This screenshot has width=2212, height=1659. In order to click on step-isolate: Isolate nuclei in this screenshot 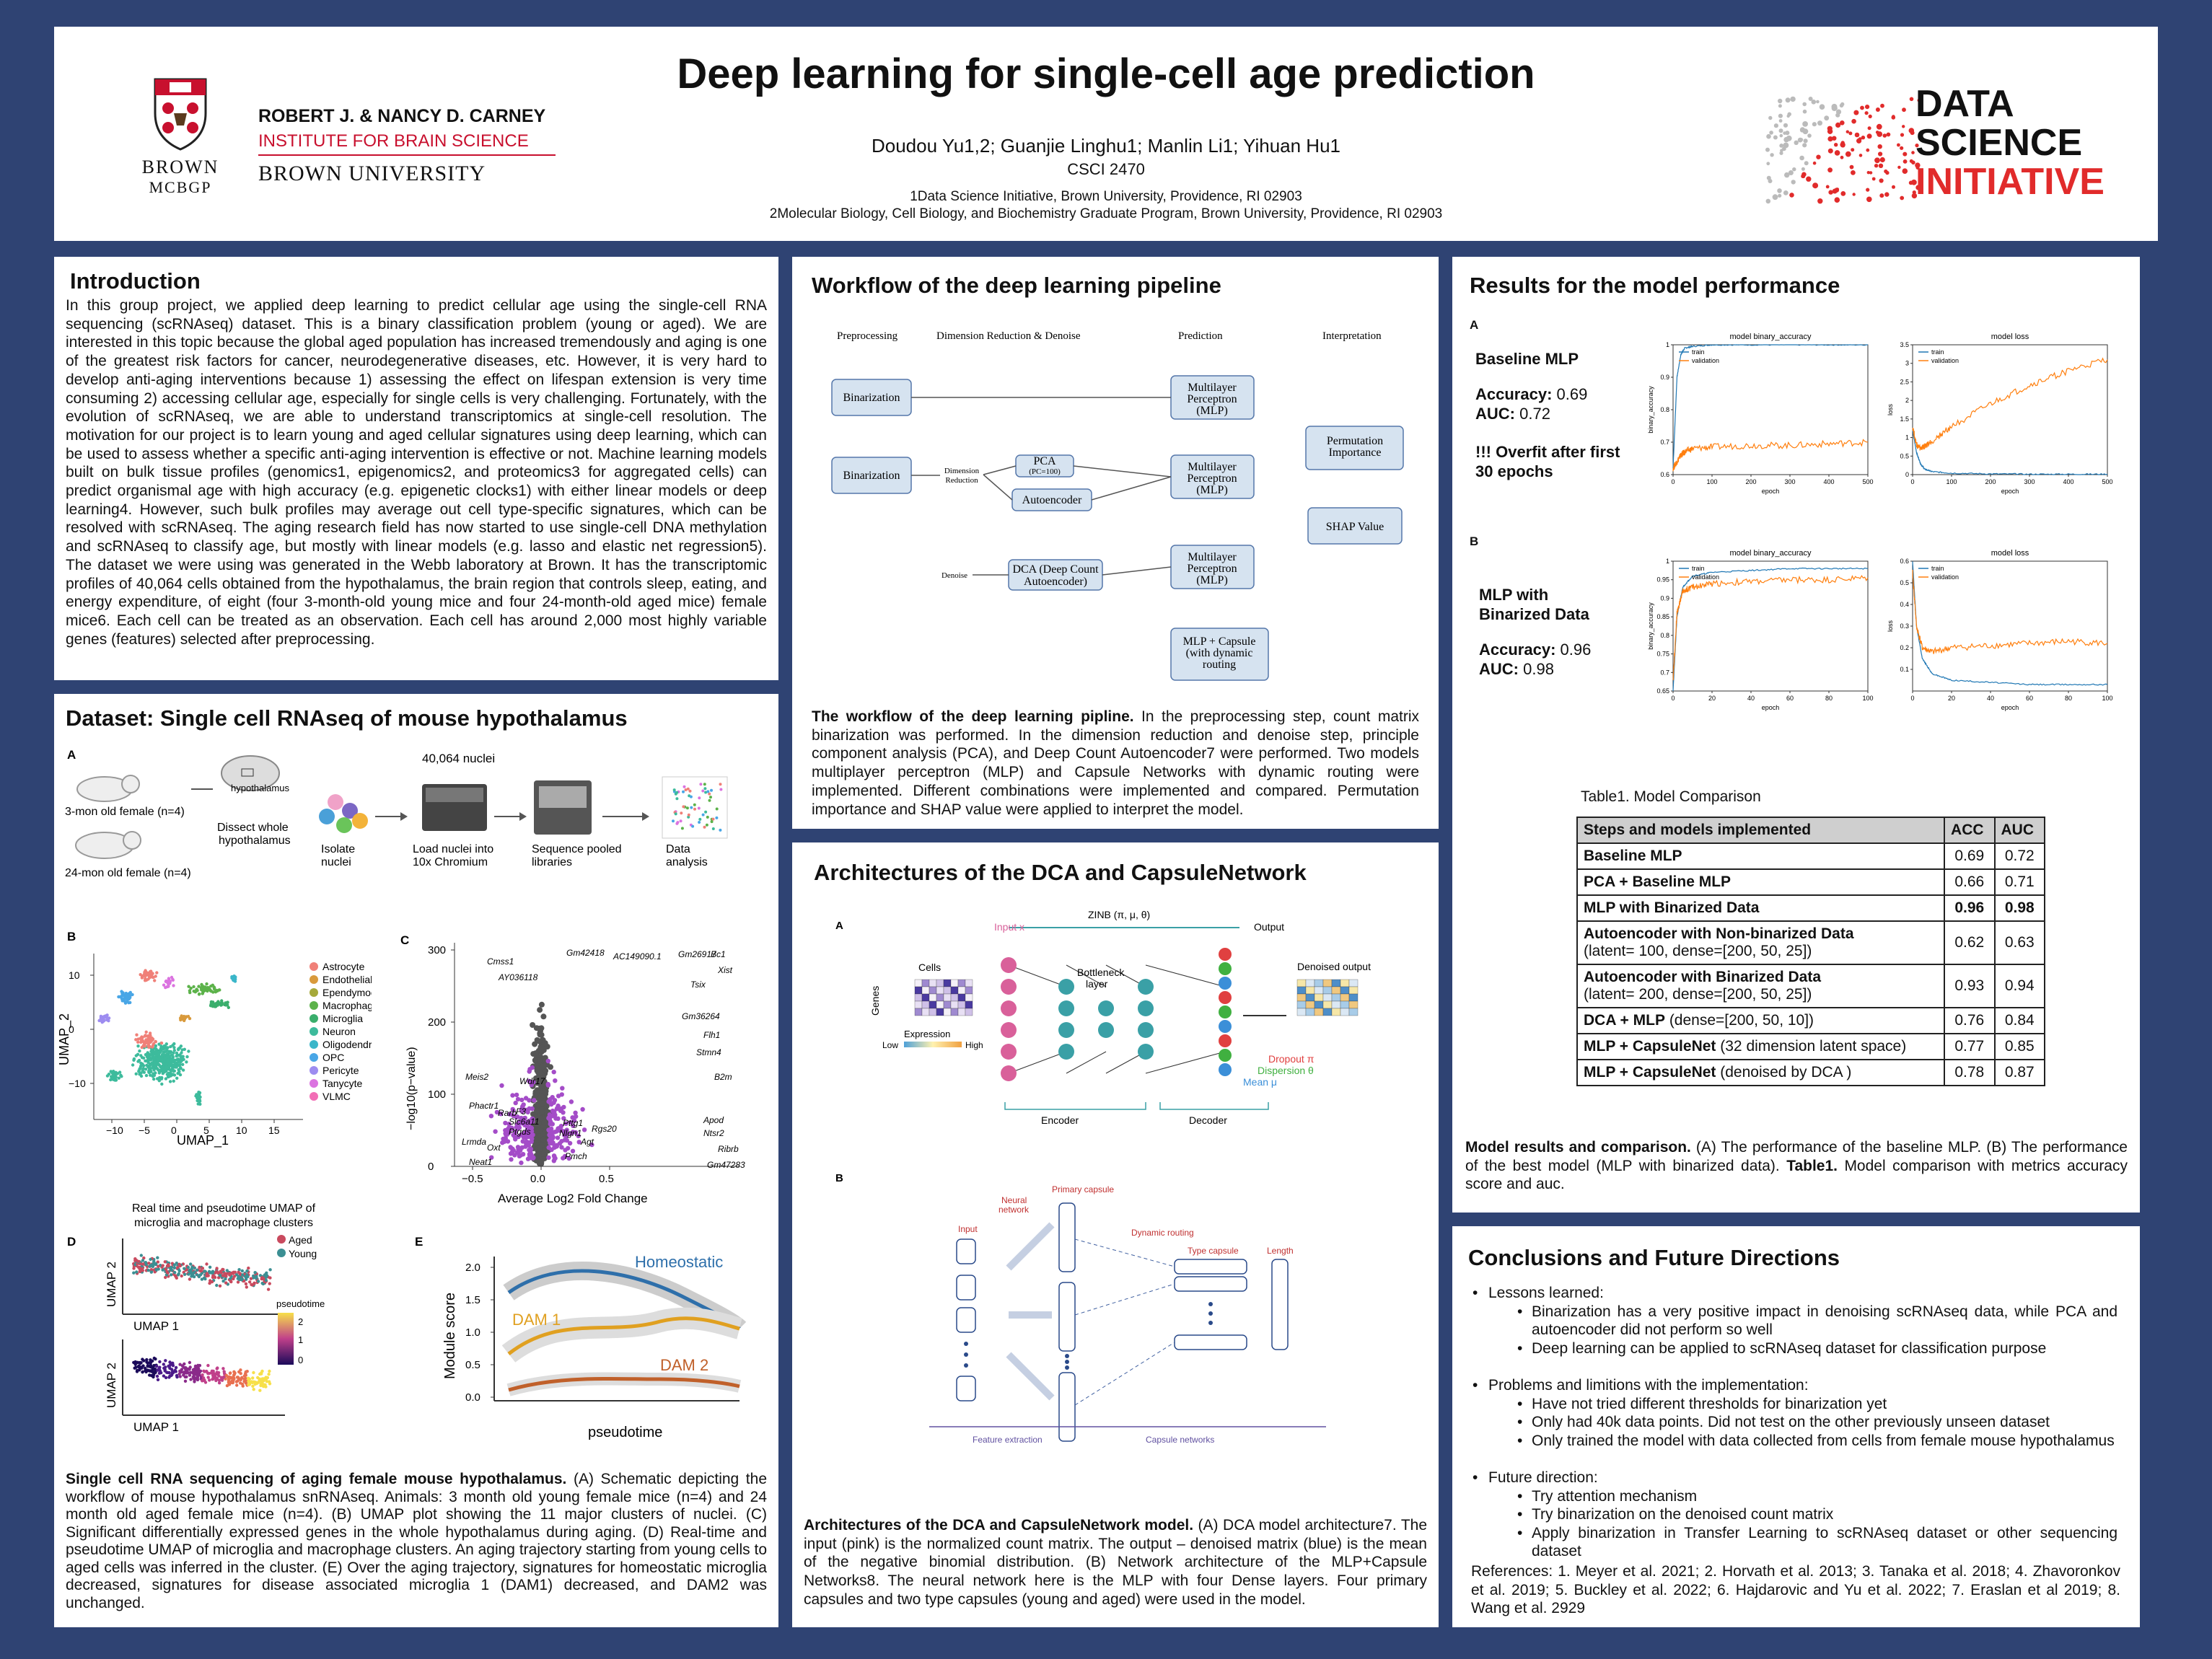, I will do `click(338, 855)`.